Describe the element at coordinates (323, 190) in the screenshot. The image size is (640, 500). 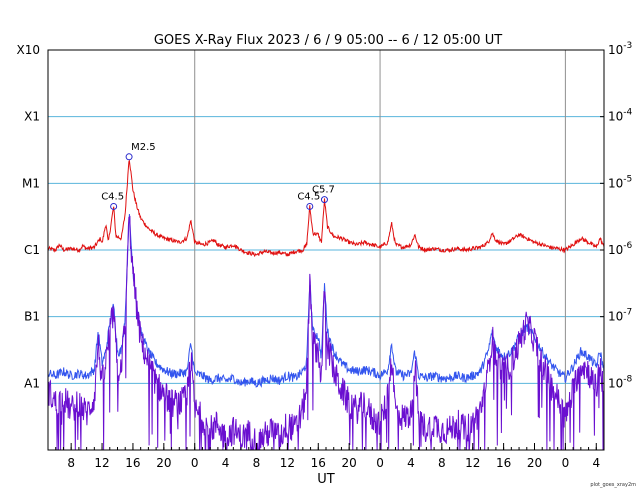
I see `flare-label-4: C5.7` at that location.